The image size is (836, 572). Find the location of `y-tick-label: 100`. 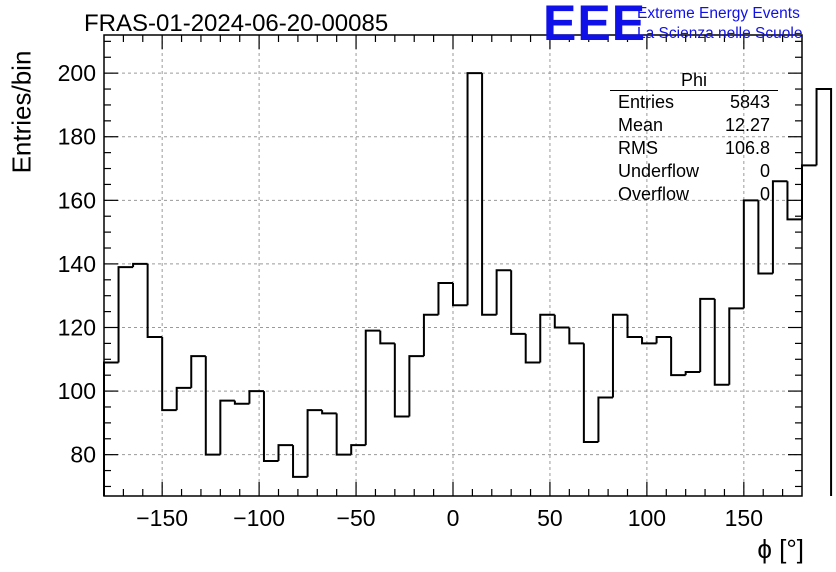

y-tick-label: 100 is located at coordinates (77, 391).